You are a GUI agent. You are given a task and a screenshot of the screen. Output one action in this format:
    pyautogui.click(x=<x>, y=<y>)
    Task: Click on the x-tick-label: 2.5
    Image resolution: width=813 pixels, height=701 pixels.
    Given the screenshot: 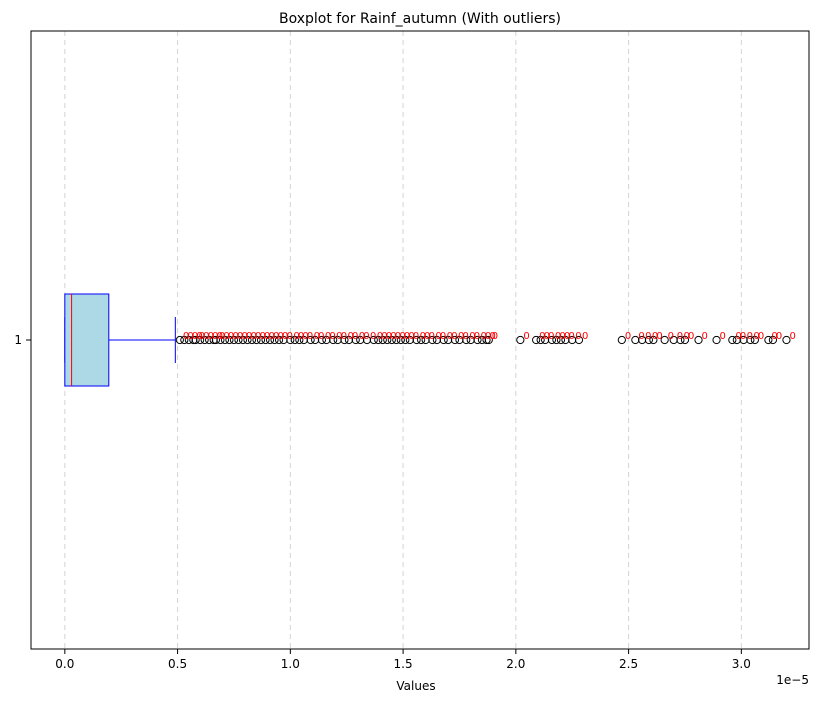 What is the action you would take?
    pyautogui.click(x=628, y=664)
    